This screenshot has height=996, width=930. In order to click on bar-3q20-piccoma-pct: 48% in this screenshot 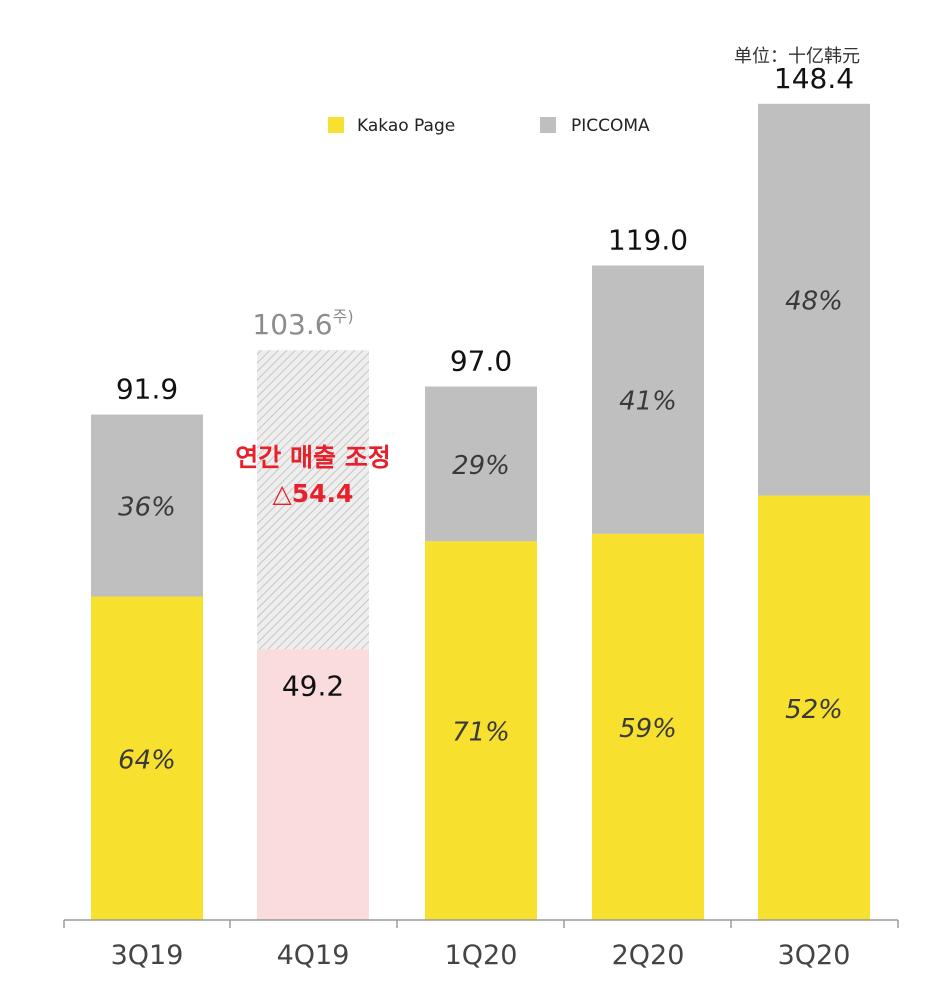, I will do `click(814, 302)`.